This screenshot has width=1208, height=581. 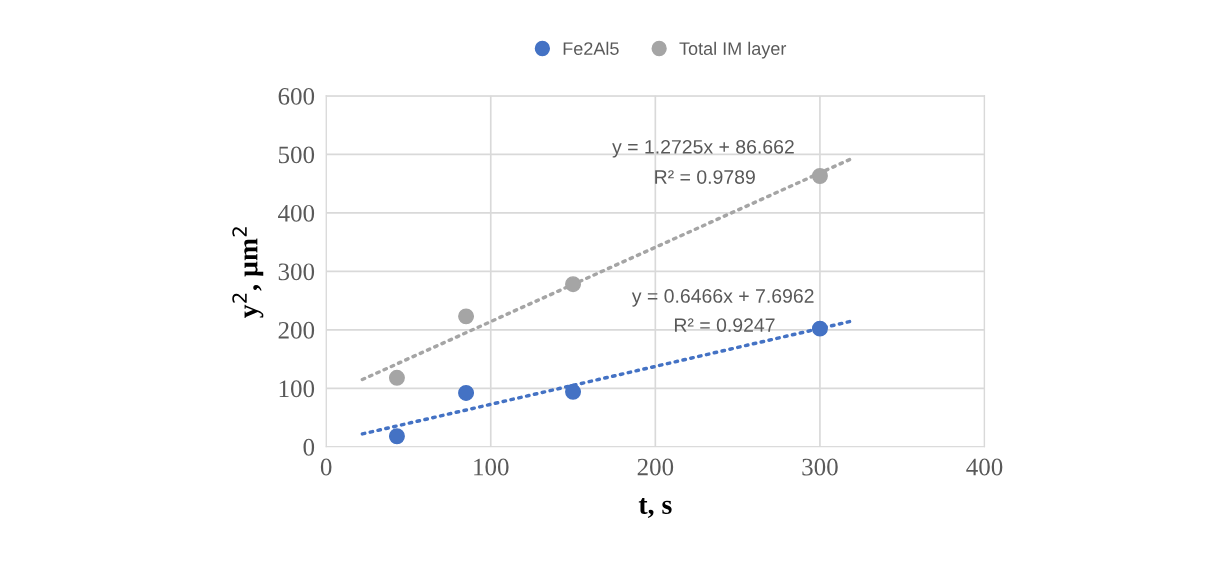 What do you see at coordinates (705, 177) in the screenshot?
I see `annotation: R² = 0.9789` at bounding box center [705, 177].